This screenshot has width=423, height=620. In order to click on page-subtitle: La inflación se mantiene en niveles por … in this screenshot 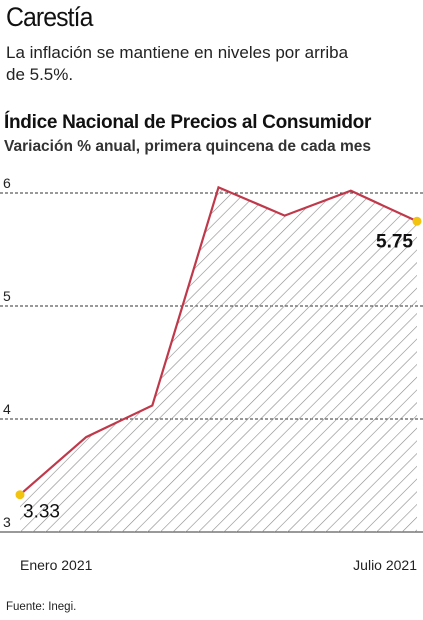, I will do `click(177, 63)`.